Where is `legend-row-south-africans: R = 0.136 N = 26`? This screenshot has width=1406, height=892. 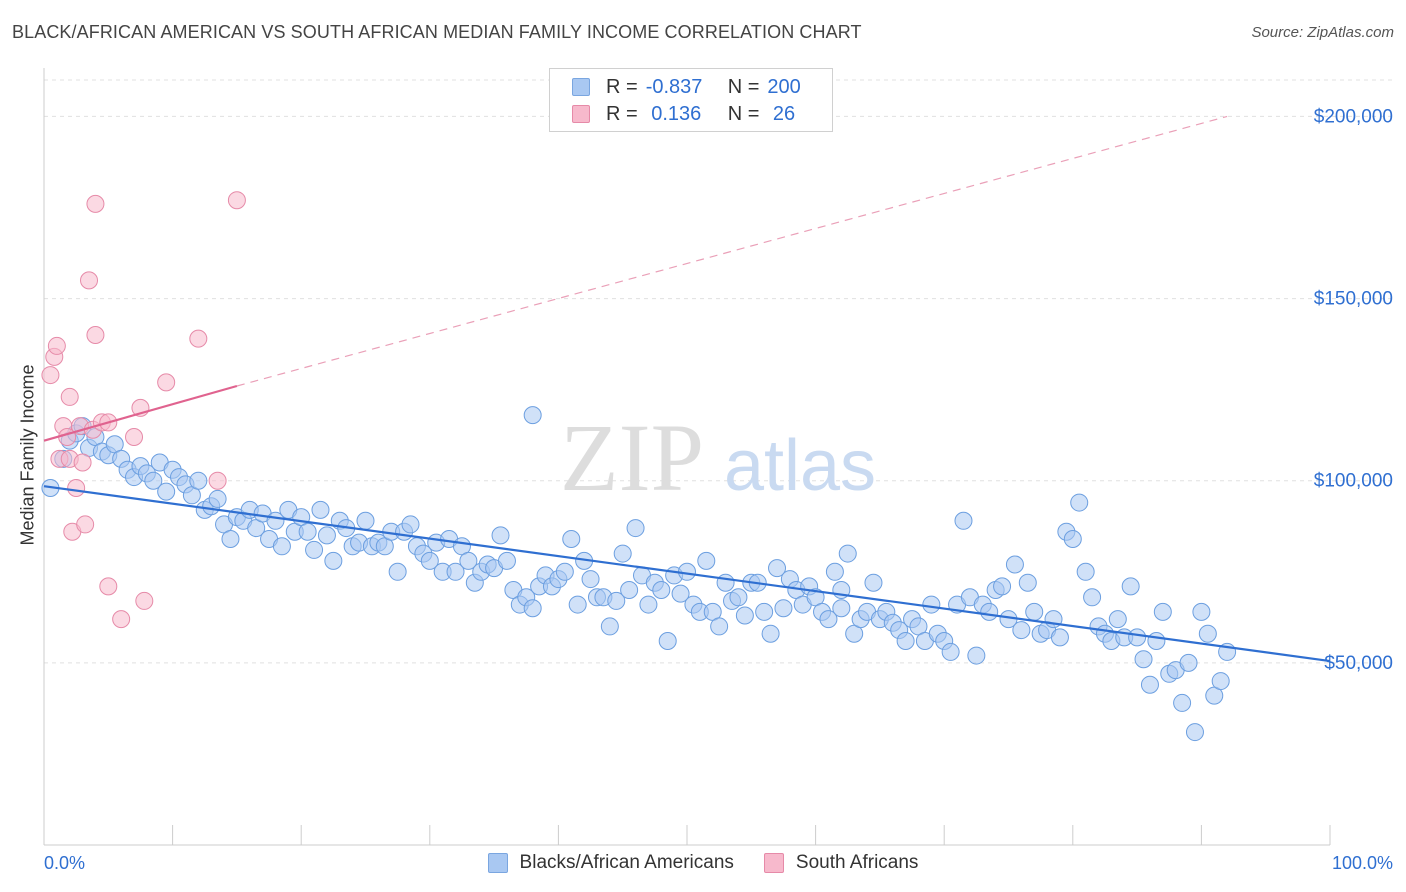
legend-row-south-africans: R = 0.136 N = 26 is located at coordinates (683, 114).